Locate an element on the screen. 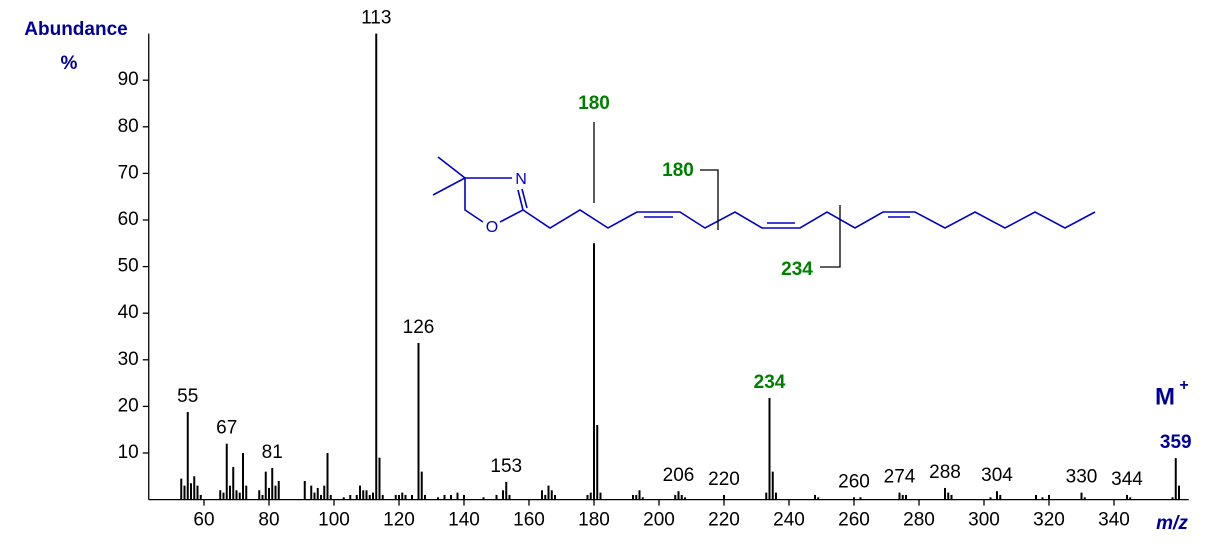  y-tick-label: 70 is located at coordinates (128, 172).